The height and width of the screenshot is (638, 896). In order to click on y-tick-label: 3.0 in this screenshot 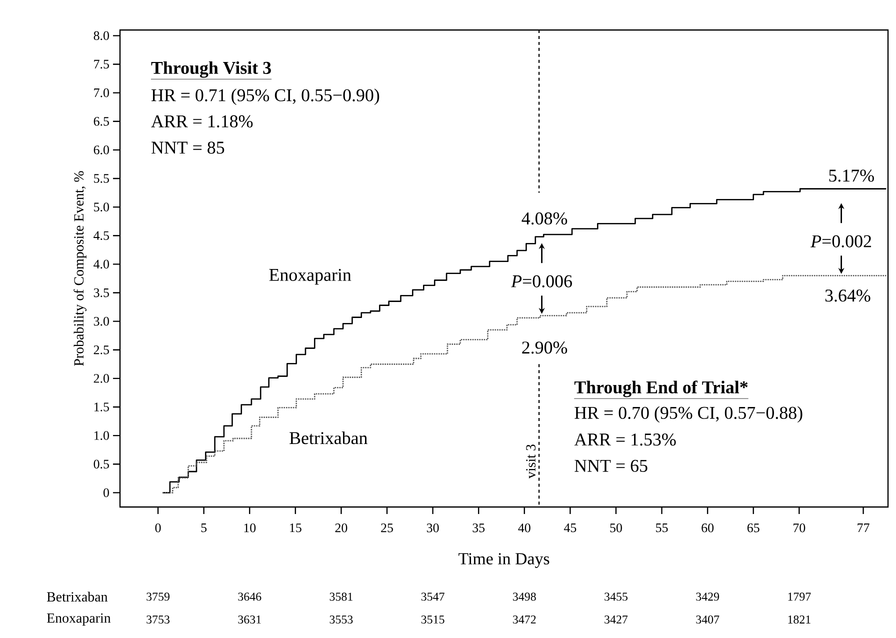, I will do `click(101, 321)`.